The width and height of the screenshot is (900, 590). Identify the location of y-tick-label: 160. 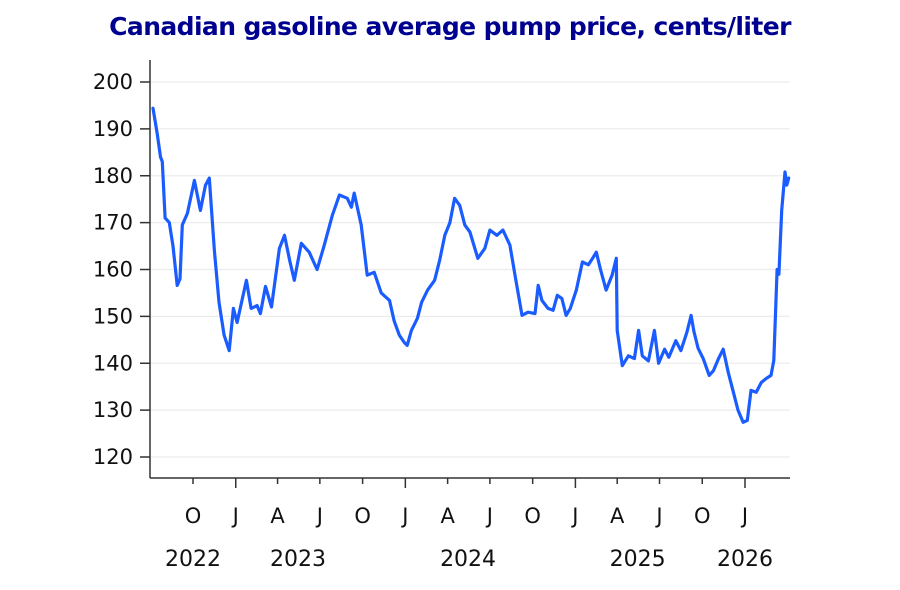
(113, 270).